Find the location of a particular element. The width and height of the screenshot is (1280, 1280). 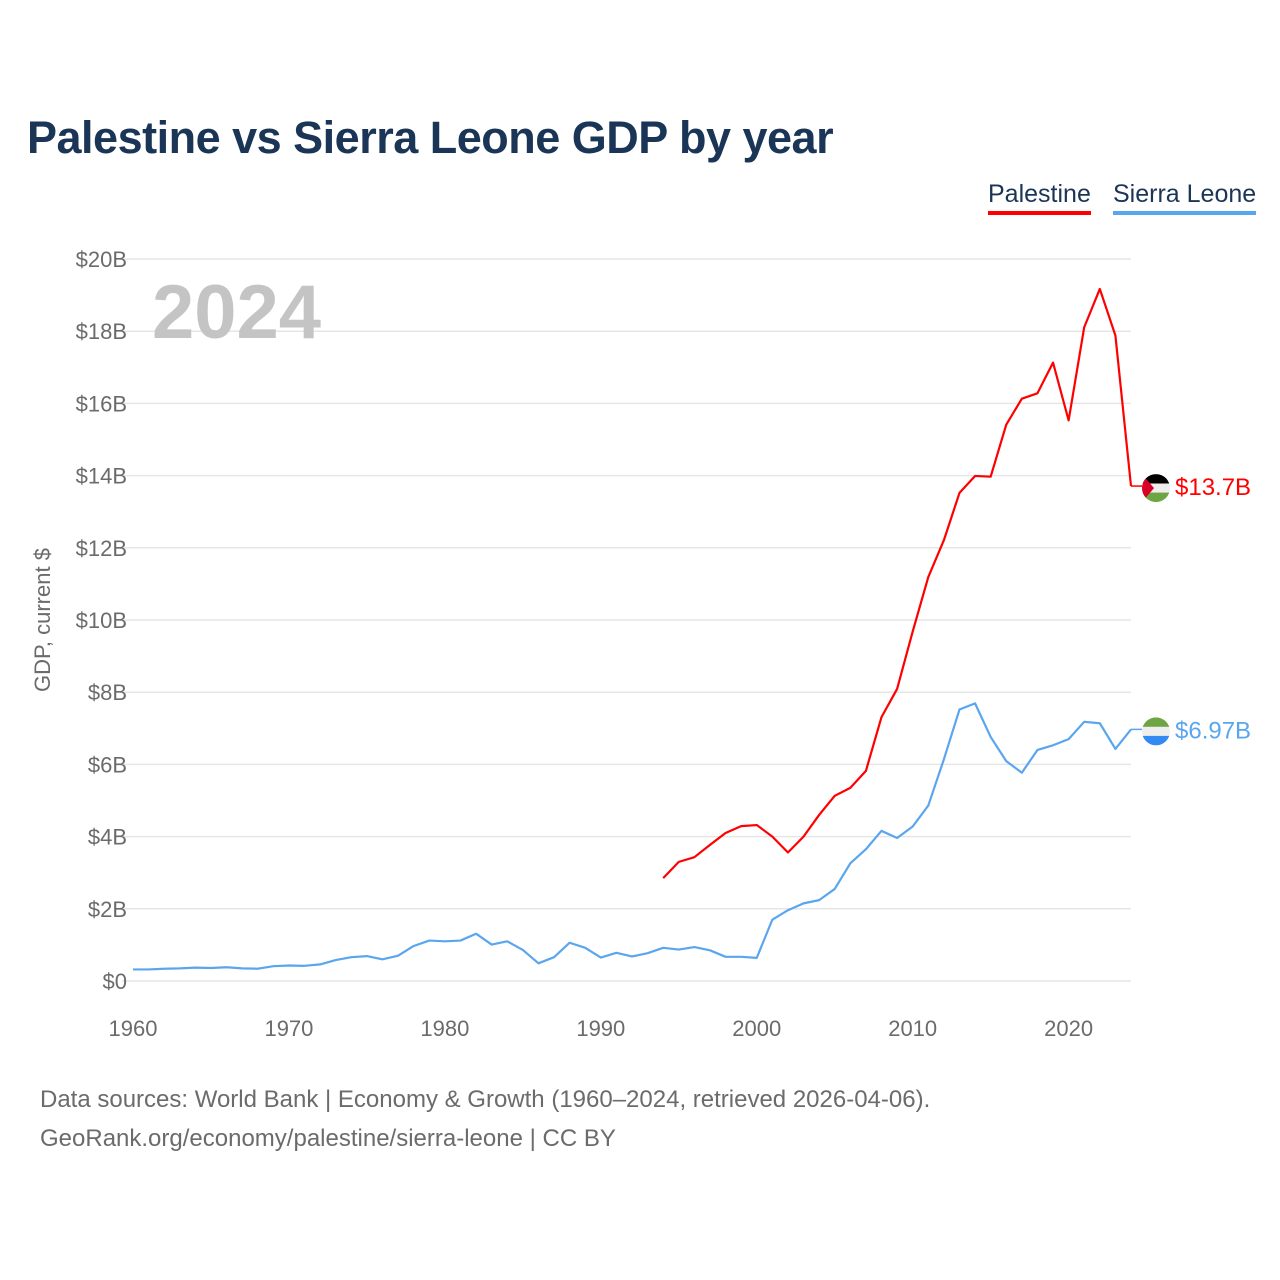

y-tick-label: $6B is located at coordinates (107, 764).